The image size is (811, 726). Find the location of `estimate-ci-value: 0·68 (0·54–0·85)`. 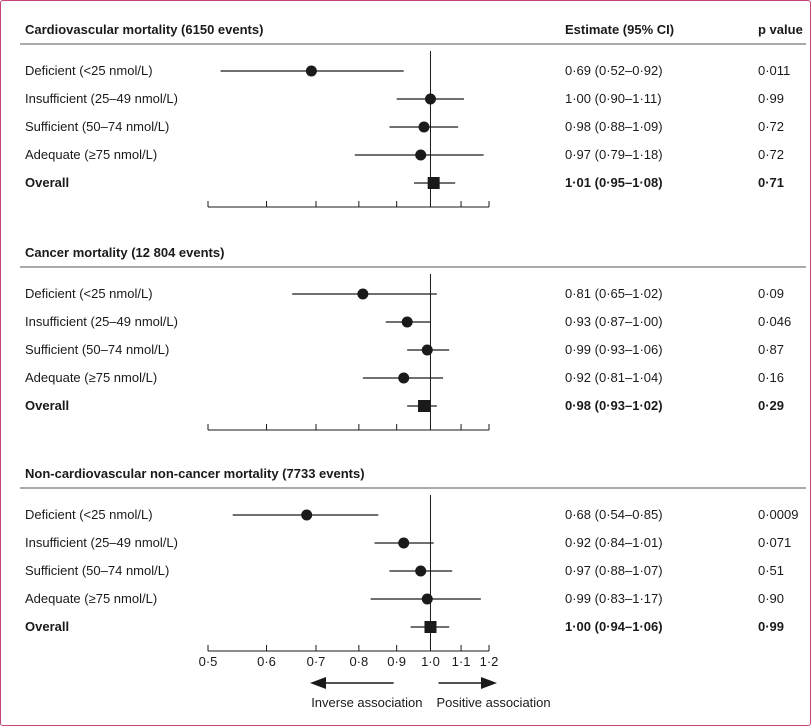

estimate-ci-value: 0·68 (0·54–0·85) is located at coordinates (614, 514).